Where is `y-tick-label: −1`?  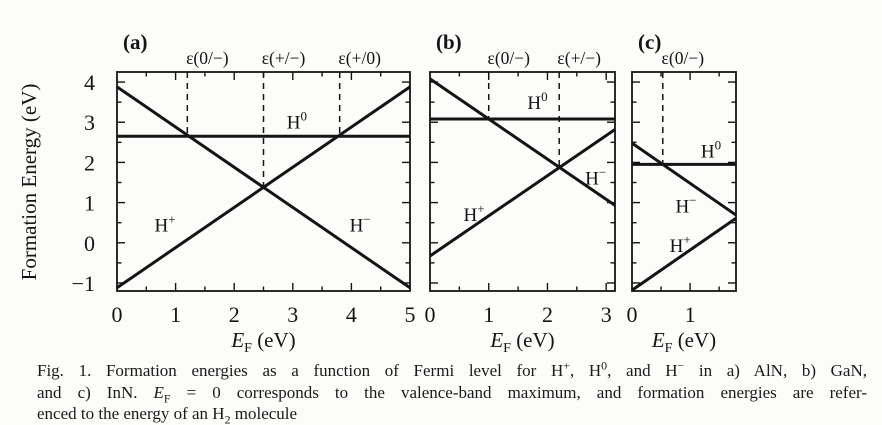
y-tick-label: −1 is located at coordinates (83, 283).